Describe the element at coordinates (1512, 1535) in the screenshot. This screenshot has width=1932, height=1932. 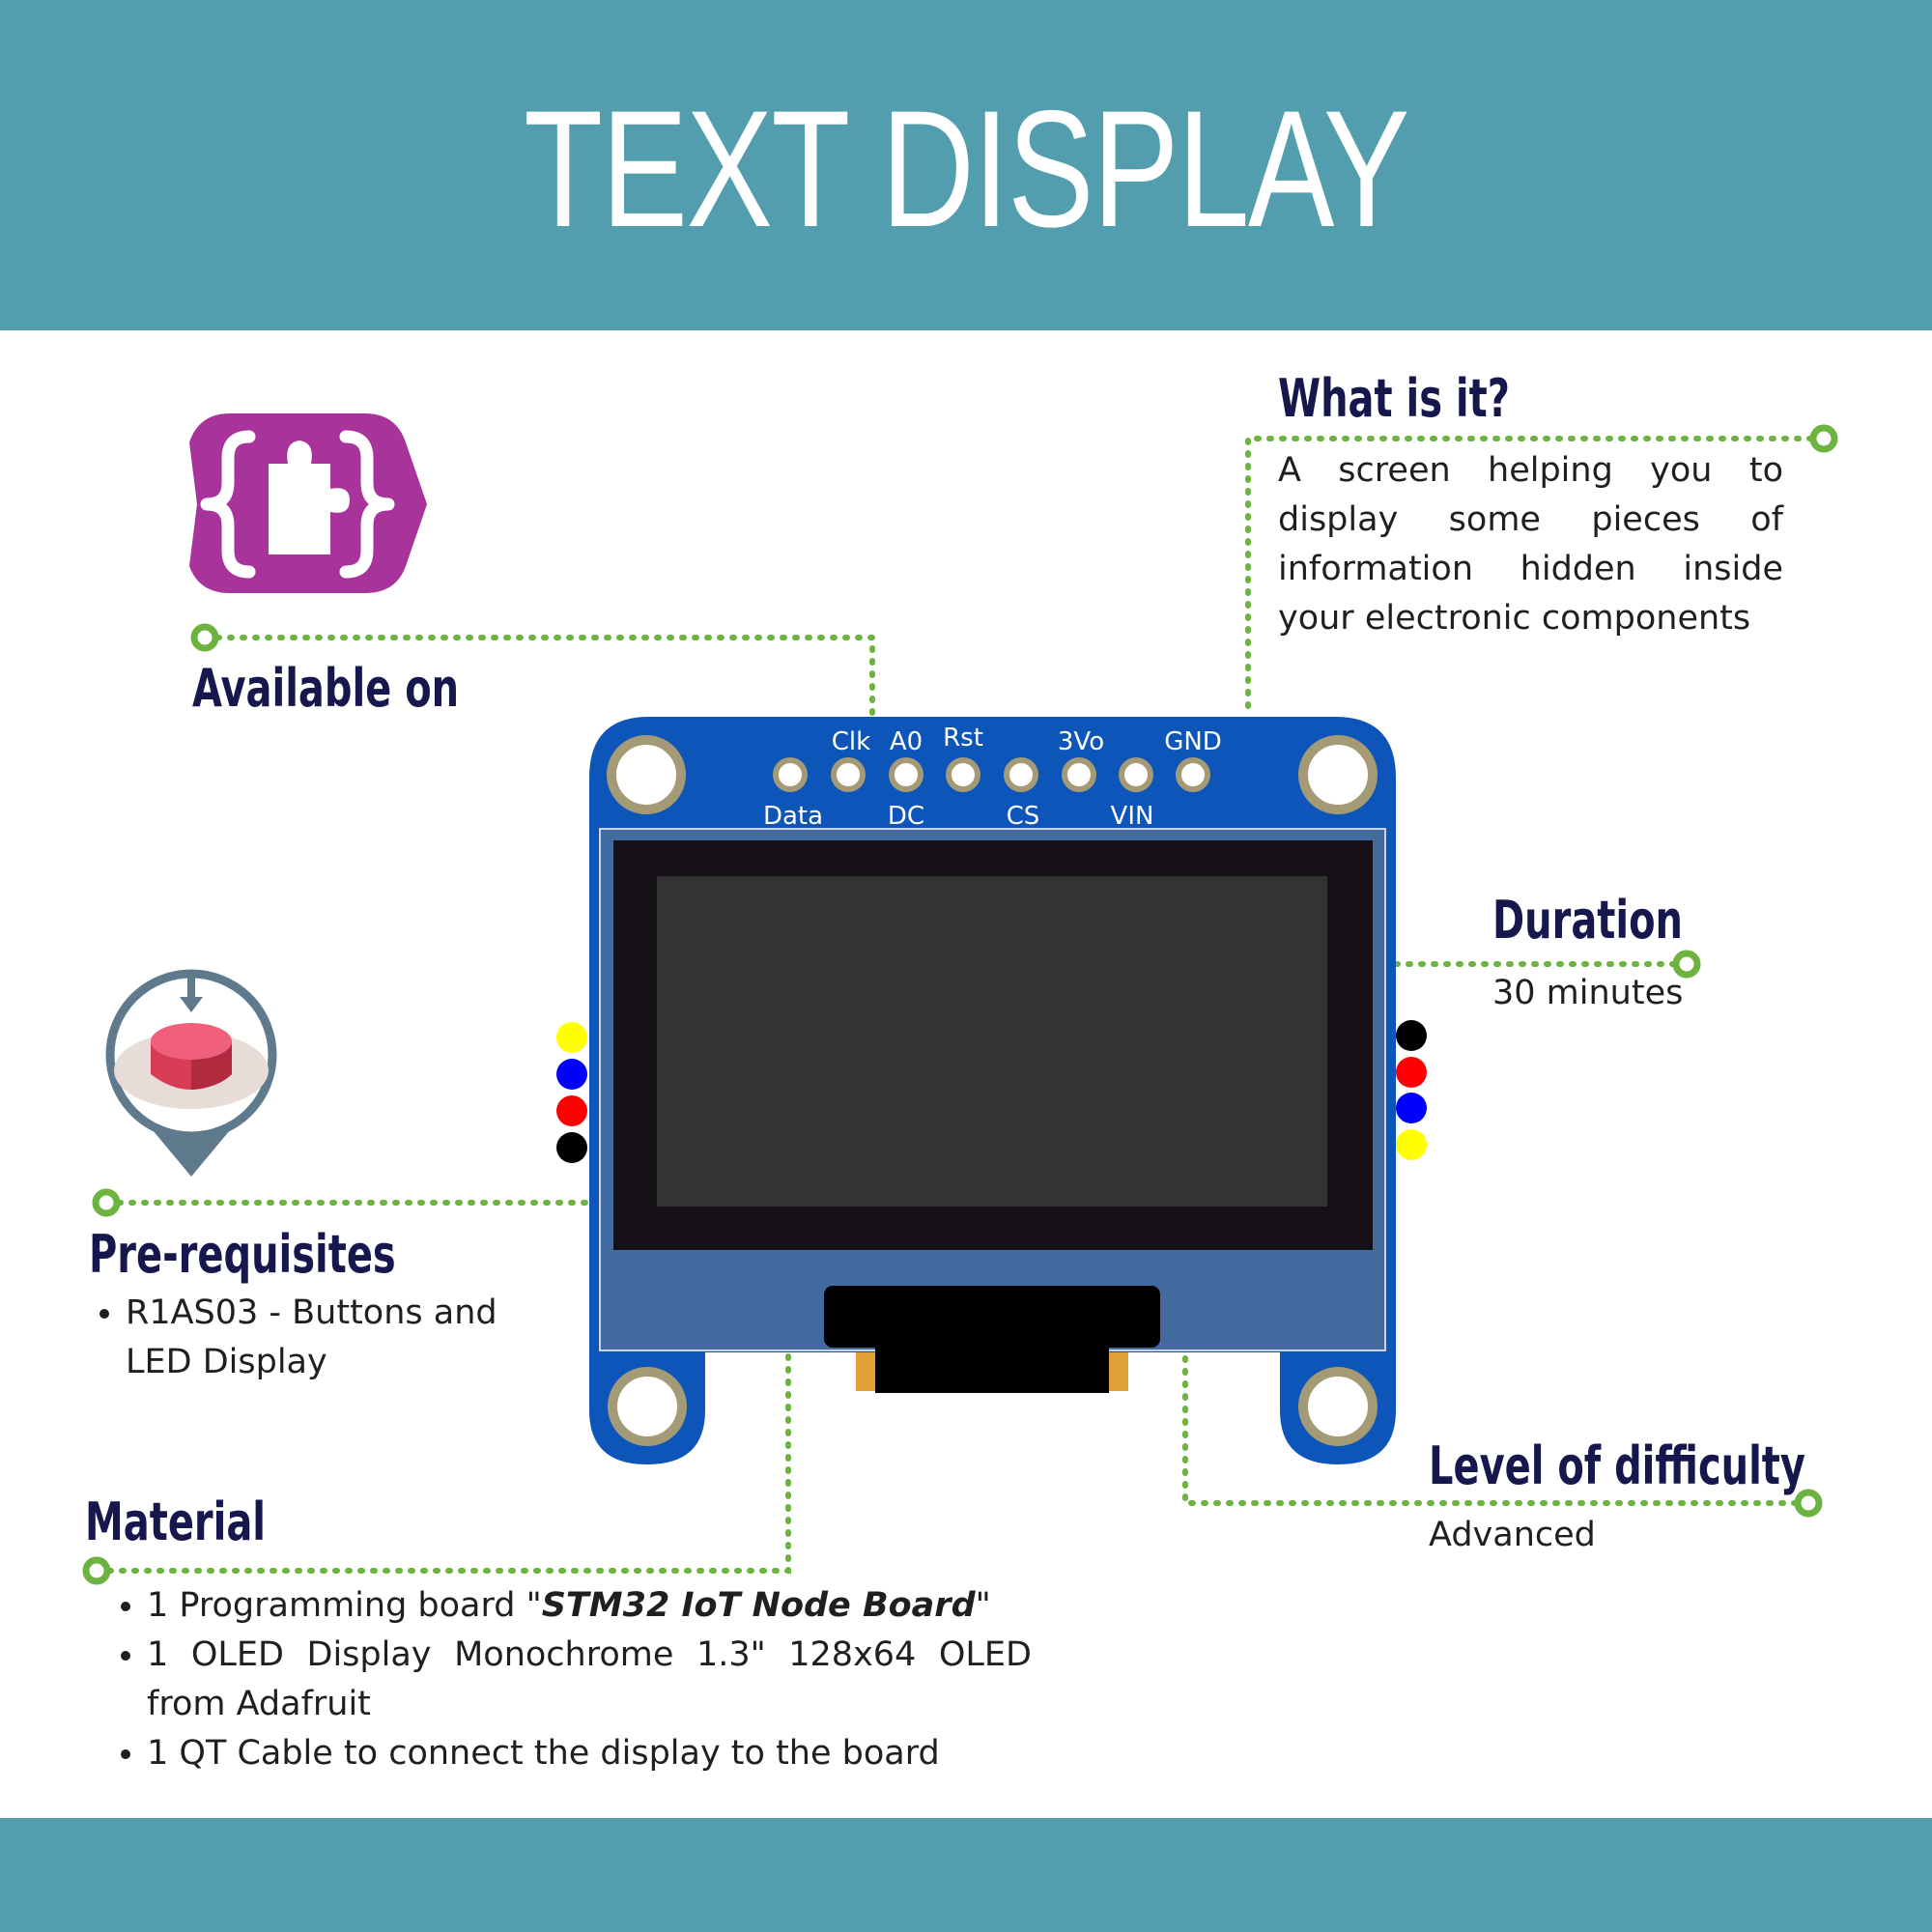
I see `level-value: Advanced` at that location.